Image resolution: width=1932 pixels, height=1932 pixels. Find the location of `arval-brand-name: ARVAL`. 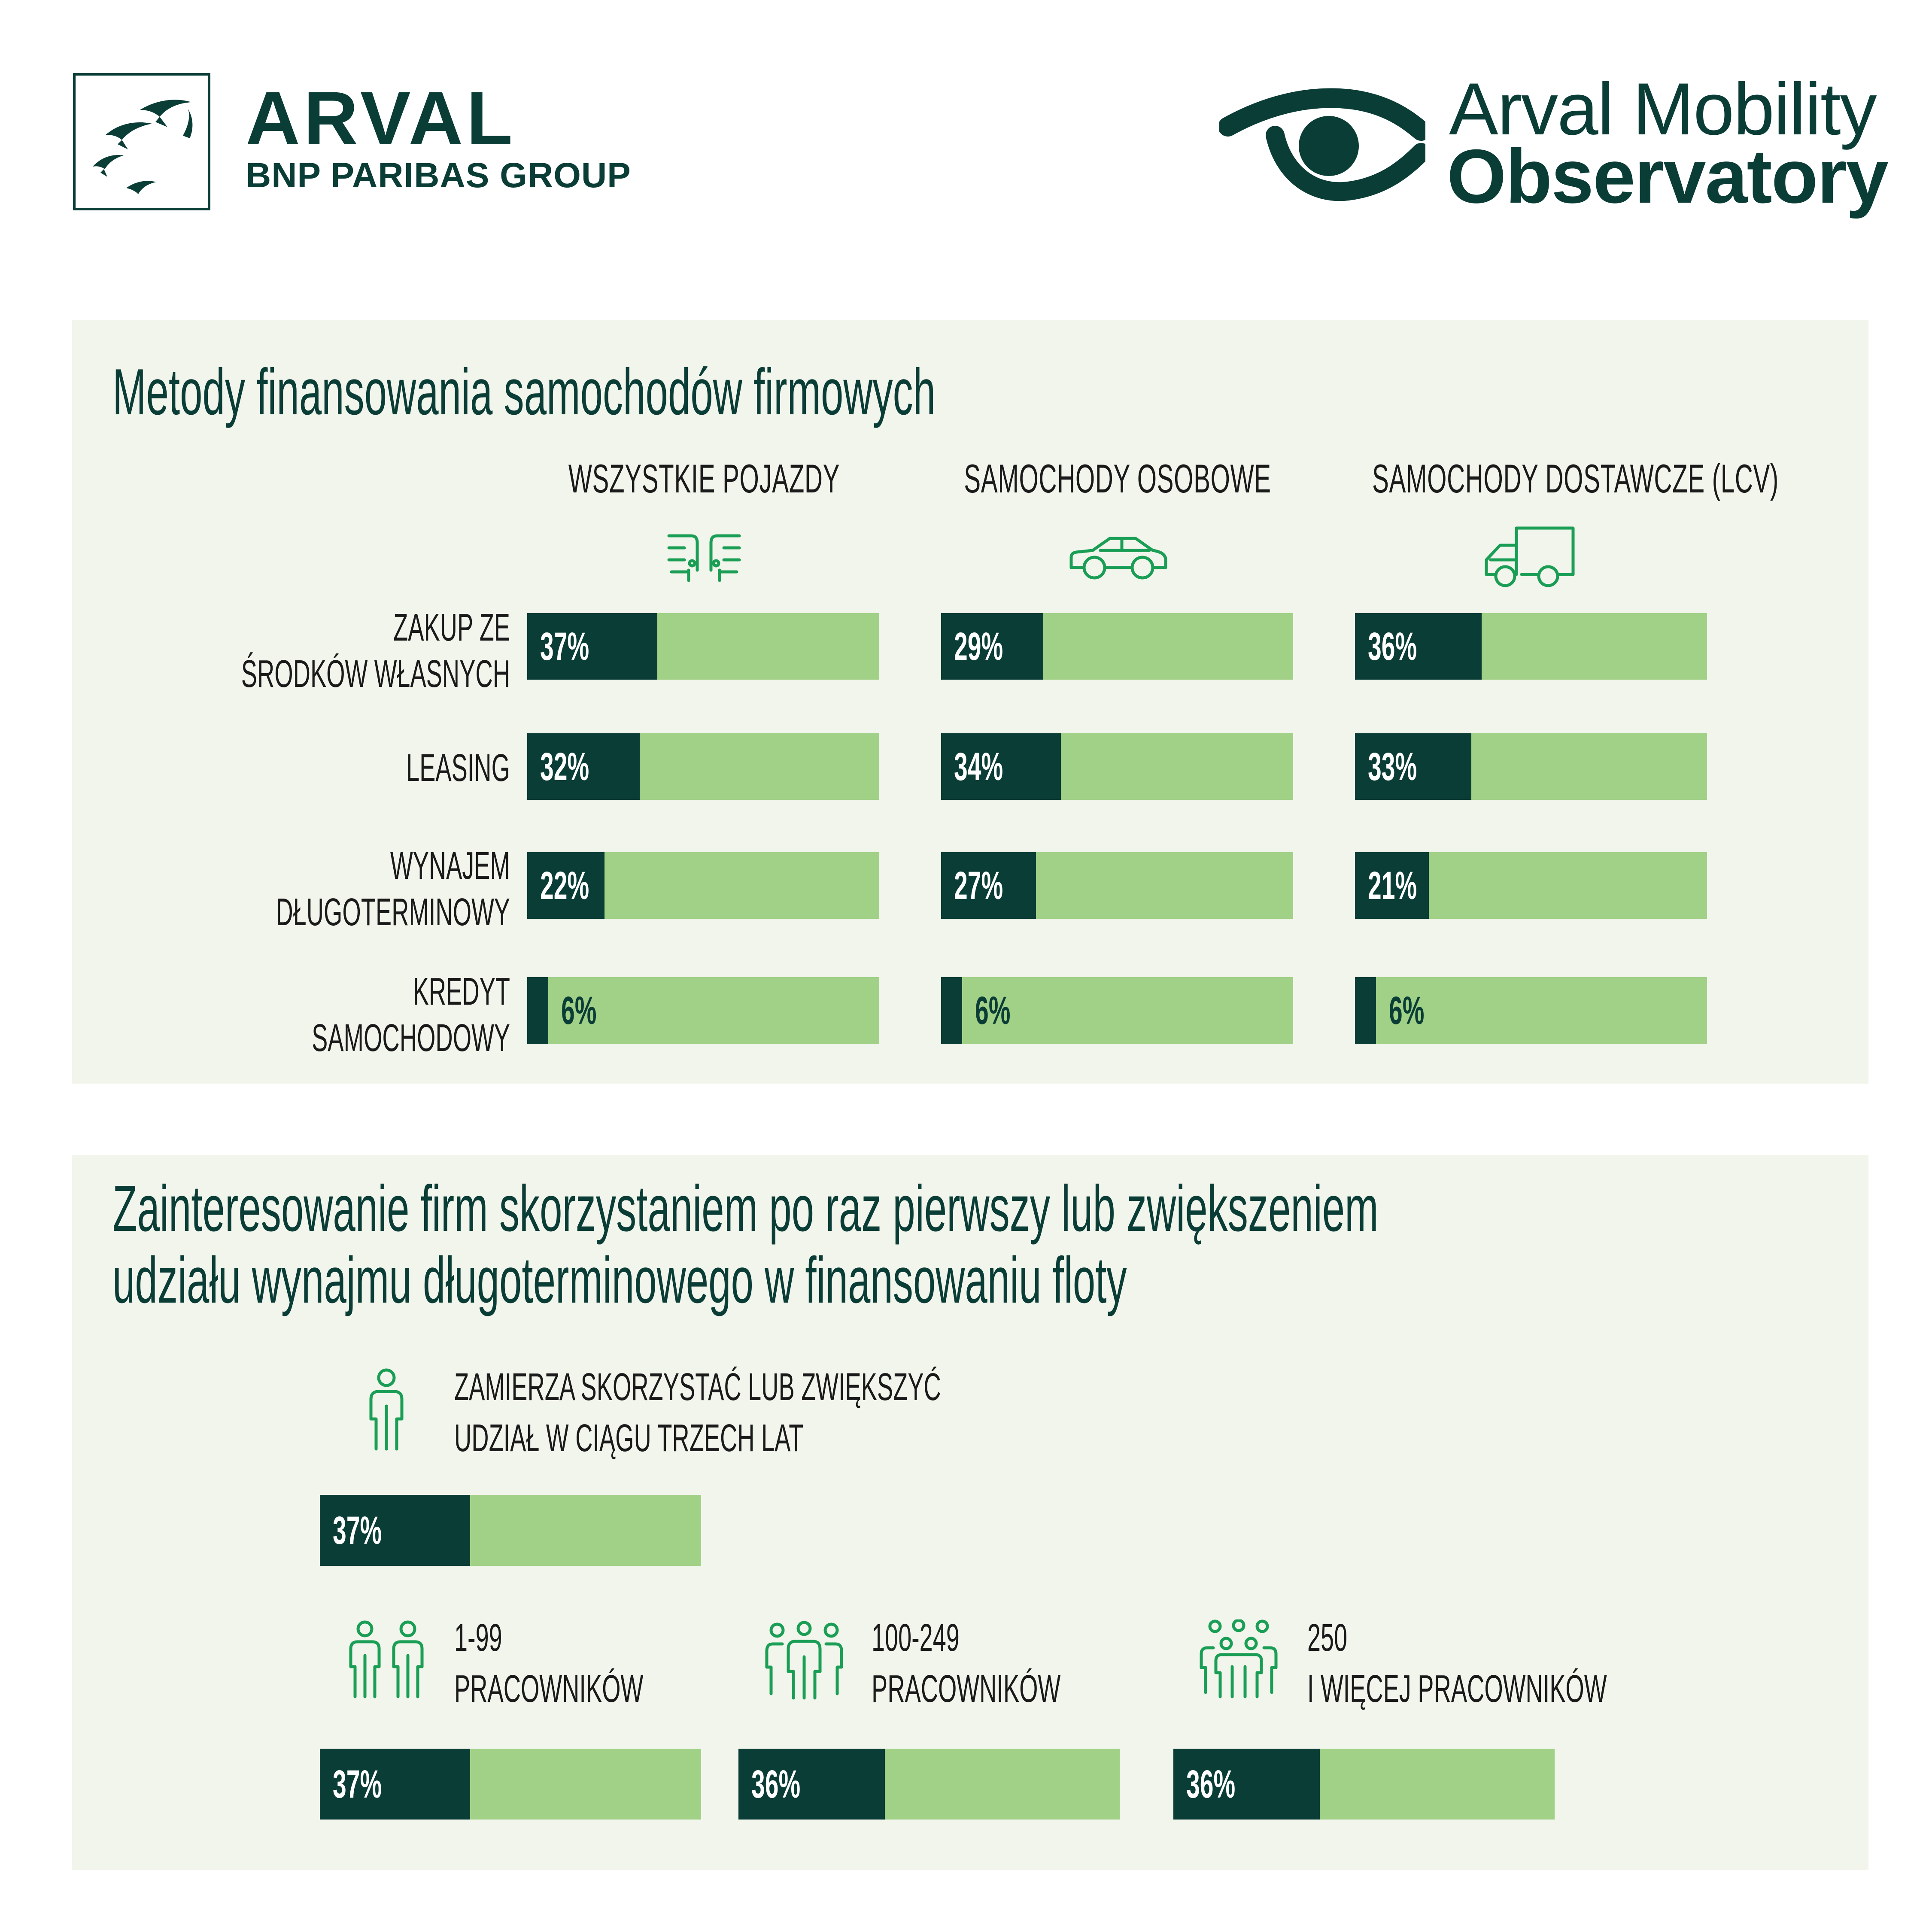

arval-brand-name: ARVAL is located at coordinates (381, 118).